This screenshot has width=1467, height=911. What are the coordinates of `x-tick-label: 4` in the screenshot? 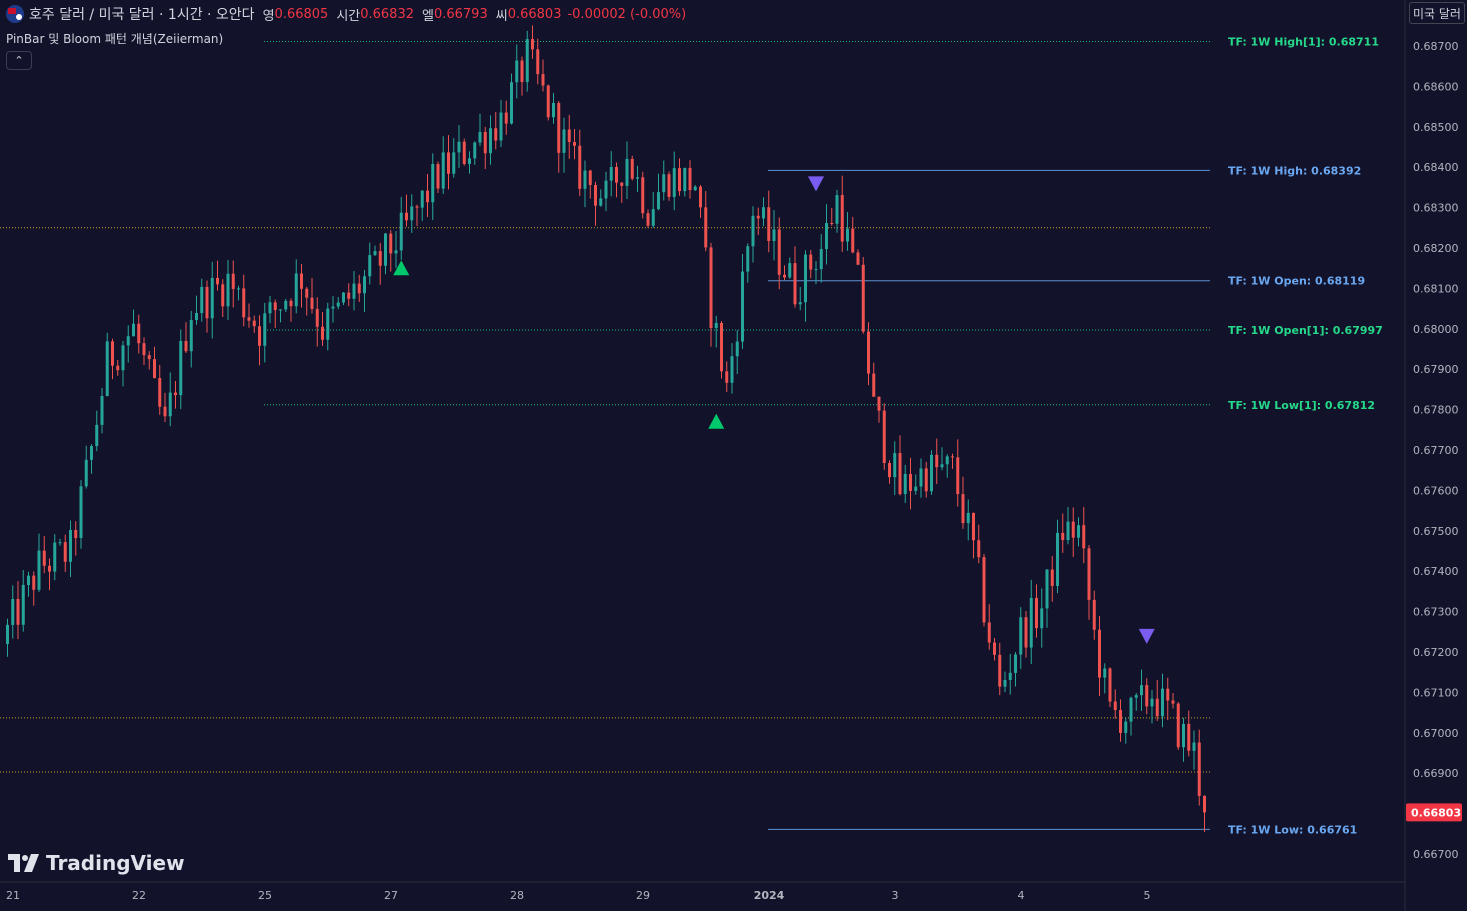 It's located at (1021, 895).